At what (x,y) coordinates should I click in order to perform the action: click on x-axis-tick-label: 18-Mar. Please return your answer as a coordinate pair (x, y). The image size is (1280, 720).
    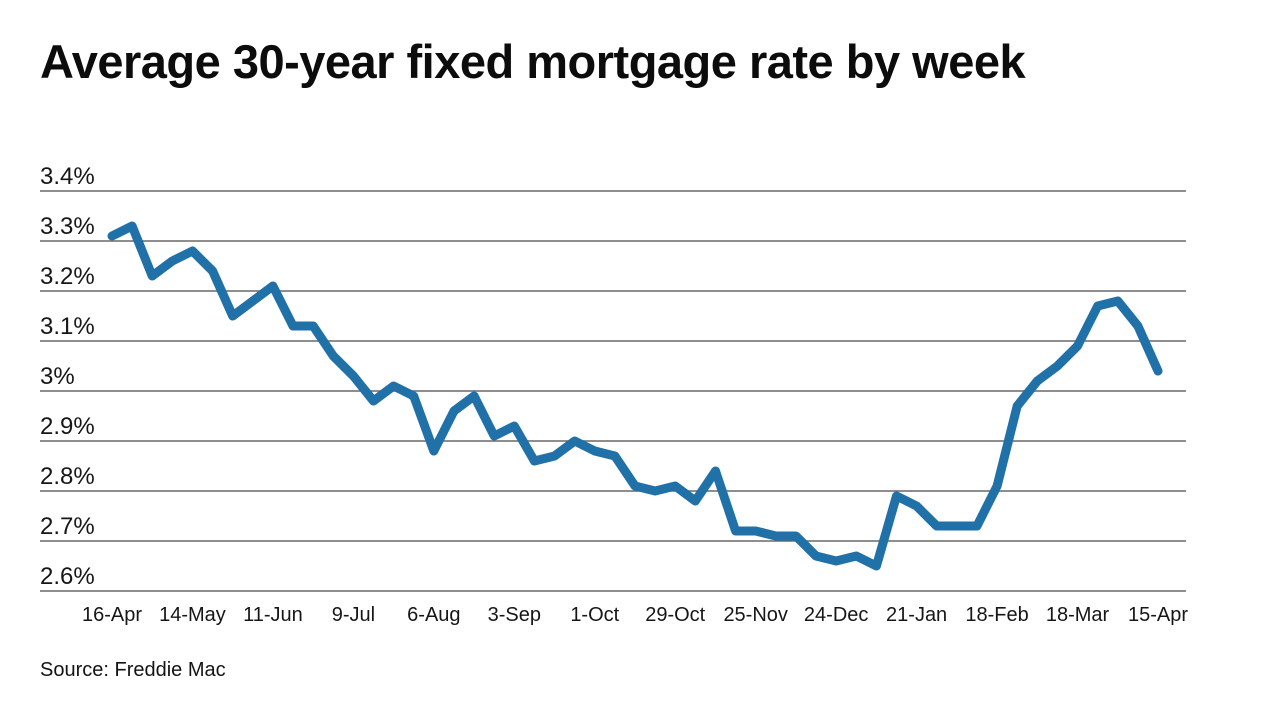
    Looking at the image, I should click on (1078, 615).